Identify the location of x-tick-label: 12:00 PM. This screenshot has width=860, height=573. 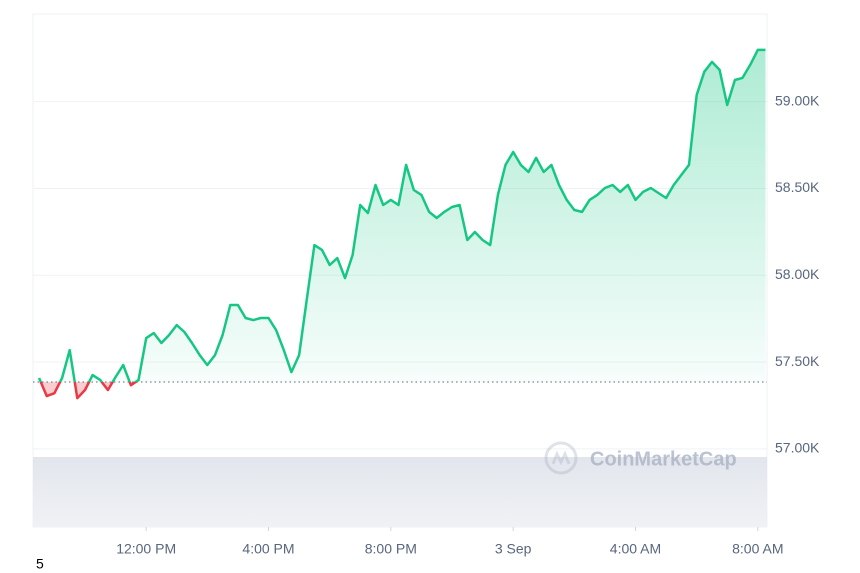
(146, 549).